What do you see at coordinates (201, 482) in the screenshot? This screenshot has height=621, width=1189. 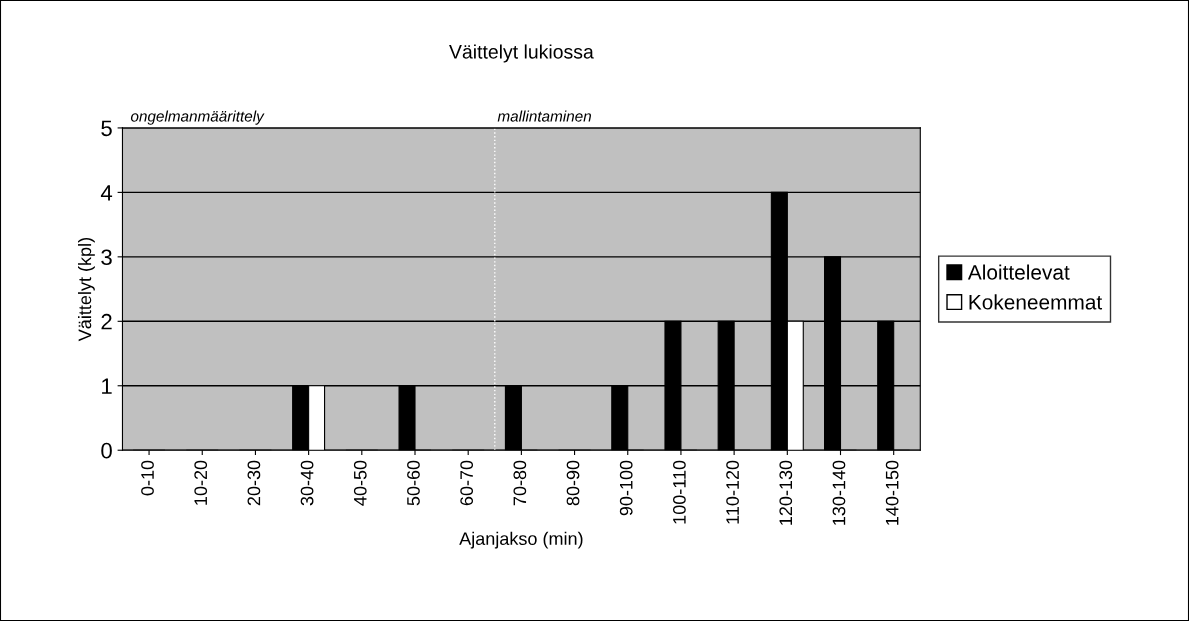 I see `x-tick-label: 10-20` at bounding box center [201, 482].